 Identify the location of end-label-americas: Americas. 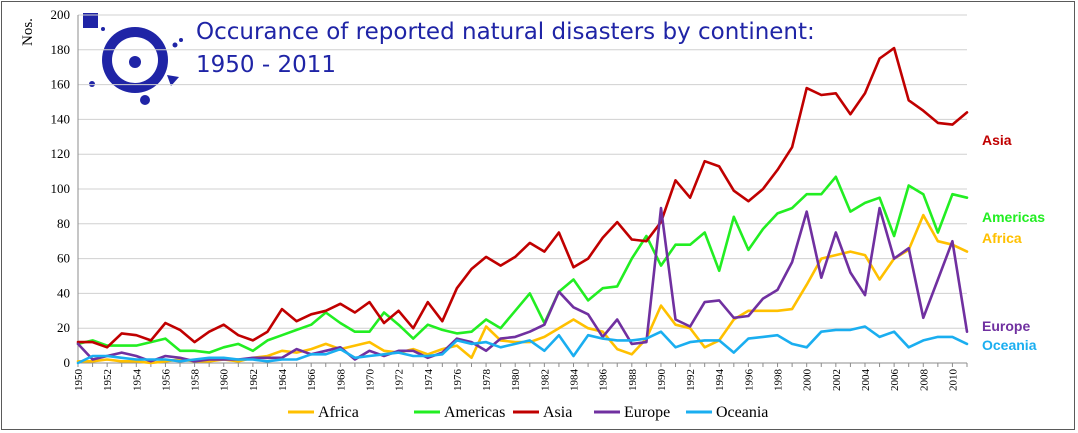
(1013, 217).